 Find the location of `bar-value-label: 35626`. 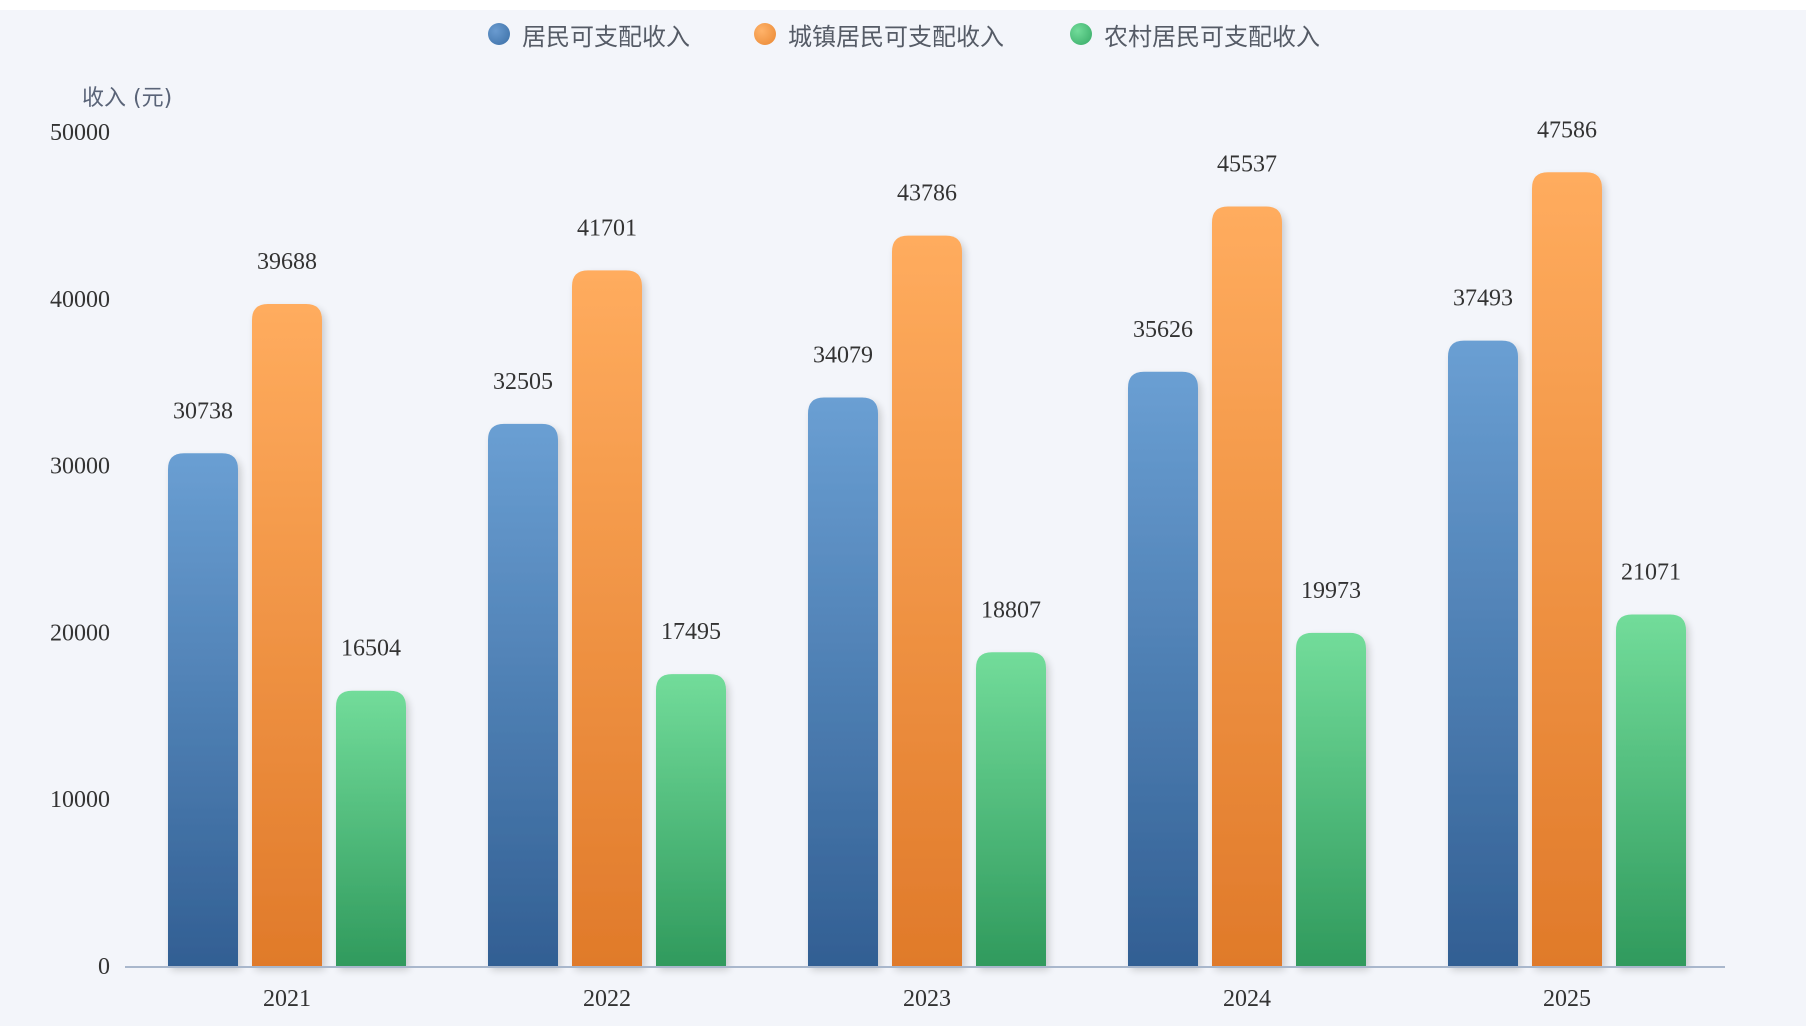

bar-value-label: 35626 is located at coordinates (1163, 330).